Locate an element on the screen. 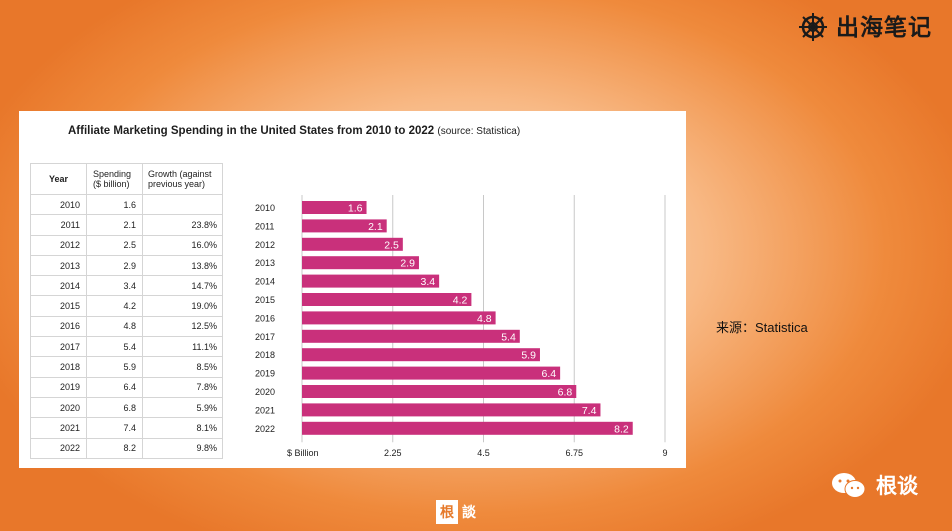 The image size is (952, 531). bar-value-label: 4.8 is located at coordinates (484, 319).